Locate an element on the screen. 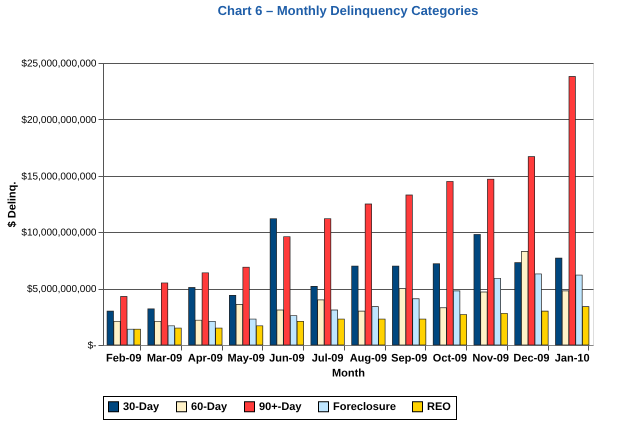  y-tick-label: $15,000,000,000 is located at coordinates (59, 176).